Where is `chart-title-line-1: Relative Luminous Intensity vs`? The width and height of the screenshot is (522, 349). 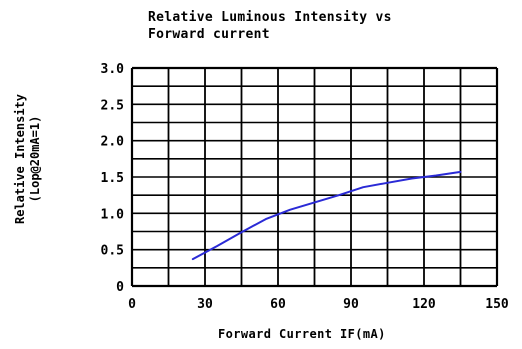 chart-title-line-1: Relative Luminous Intensity vs is located at coordinates (270, 17).